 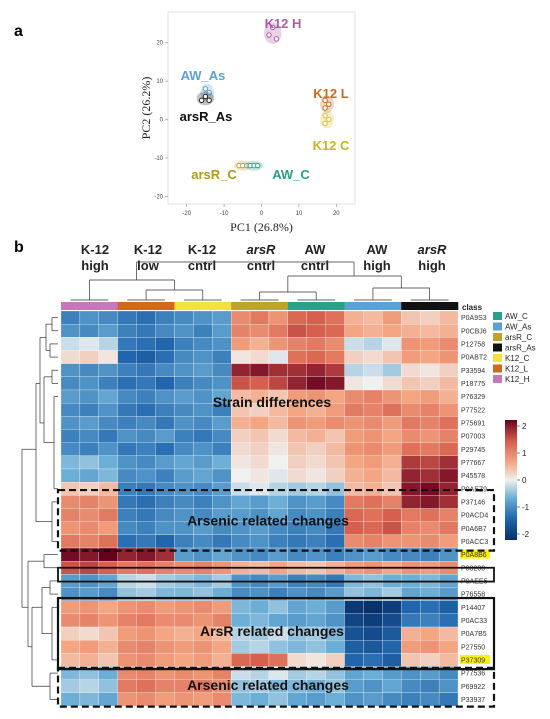 What do you see at coordinates (517, 379) in the screenshot?
I see `legend-label: K12_H` at bounding box center [517, 379].